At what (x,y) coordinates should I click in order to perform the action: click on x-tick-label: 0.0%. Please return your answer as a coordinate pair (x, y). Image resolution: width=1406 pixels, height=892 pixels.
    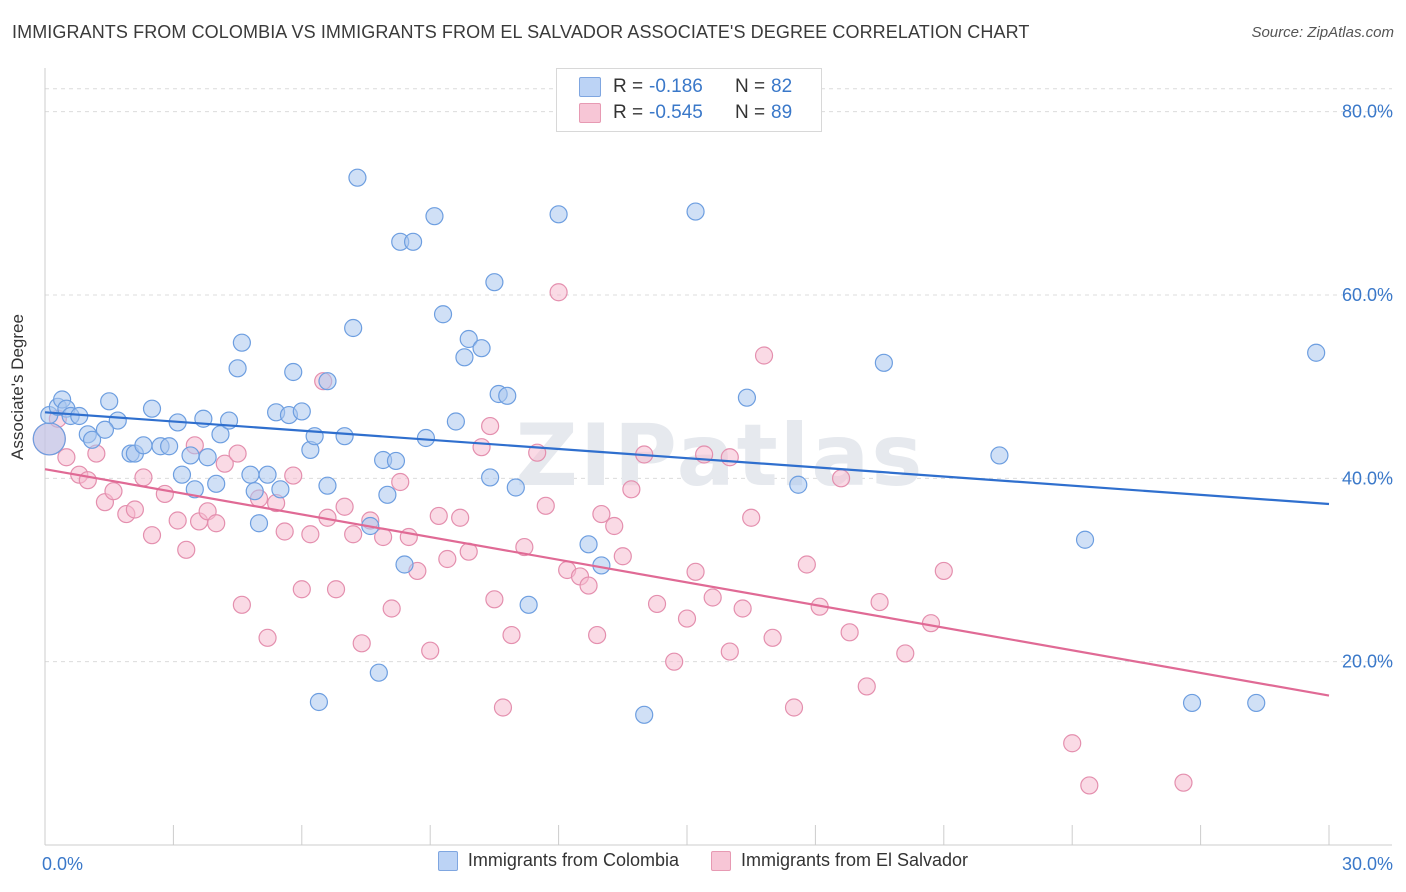
    Looking at the image, I should click on (62, 864).